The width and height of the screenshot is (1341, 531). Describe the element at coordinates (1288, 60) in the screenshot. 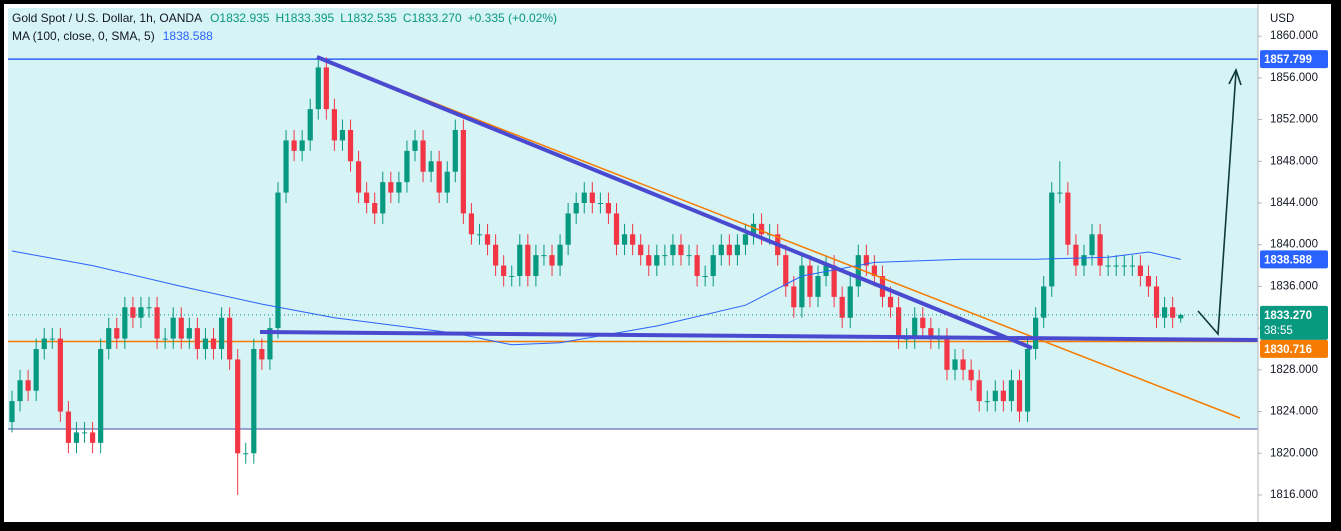

I see `price-line-tag: 1857.799` at that location.